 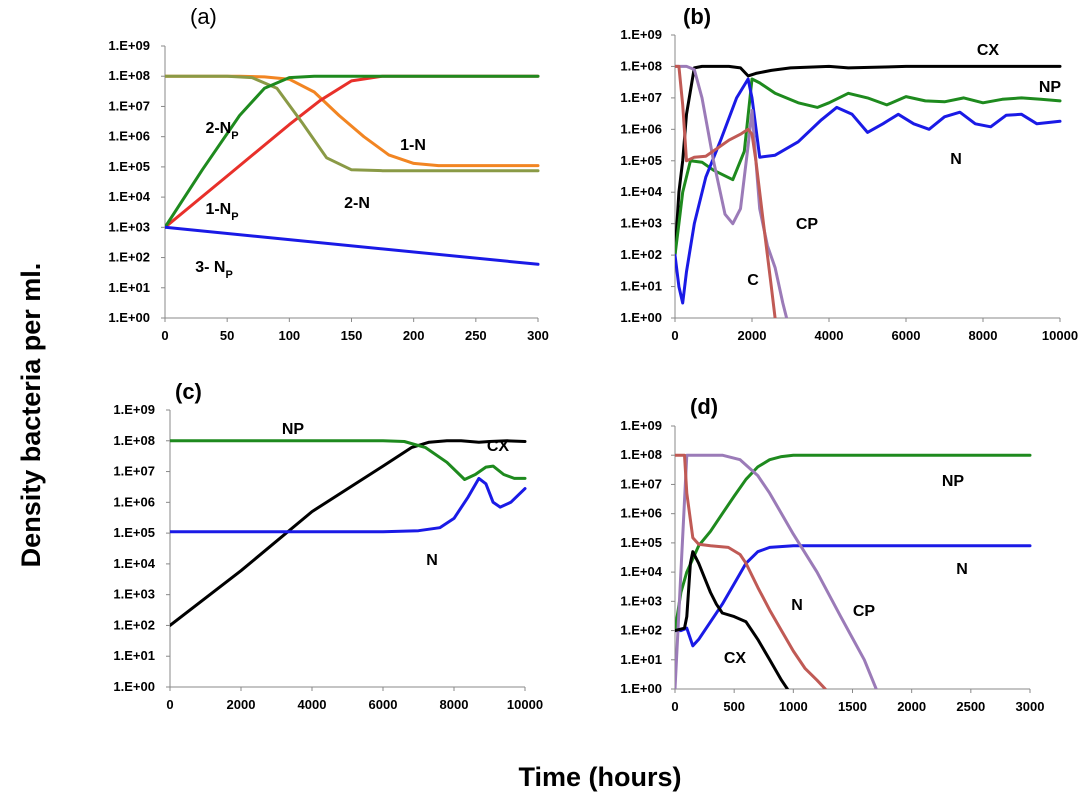 What do you see at coordinates (227, 335) in the screenshot?
I see `x-tick-label: 50` at bounding box center [227, 335].